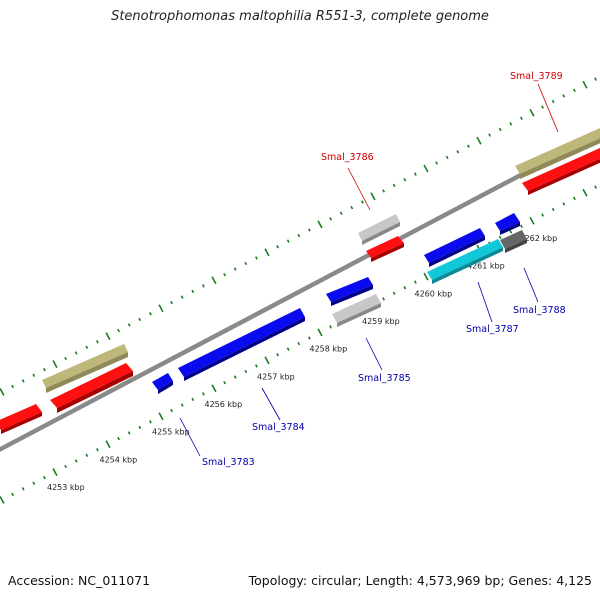 This screenshot has width=600, height=600. What do you see at coordinates (507, 224) in the screenshot?
I see `gene-feature-smal-3788-blue` at bounding box center [507, 224].